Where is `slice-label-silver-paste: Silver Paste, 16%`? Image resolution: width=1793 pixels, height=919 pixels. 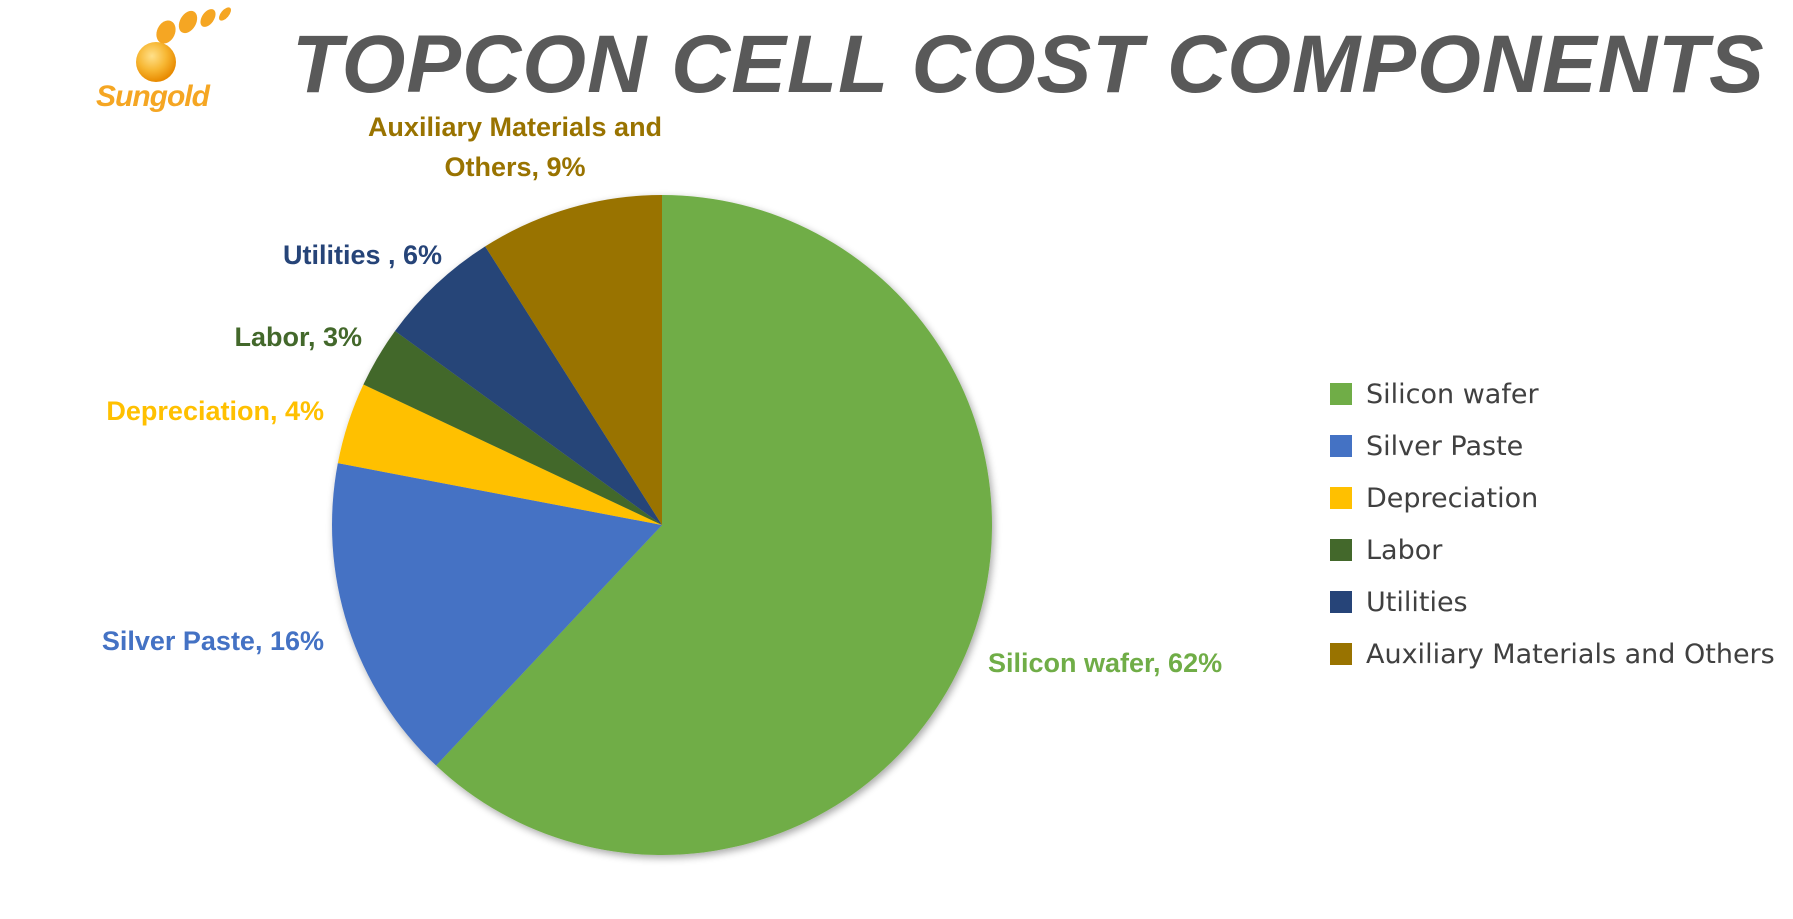 slice-label-silver-paste: Silver Paste, 16% is located at coordinates (213, 641).